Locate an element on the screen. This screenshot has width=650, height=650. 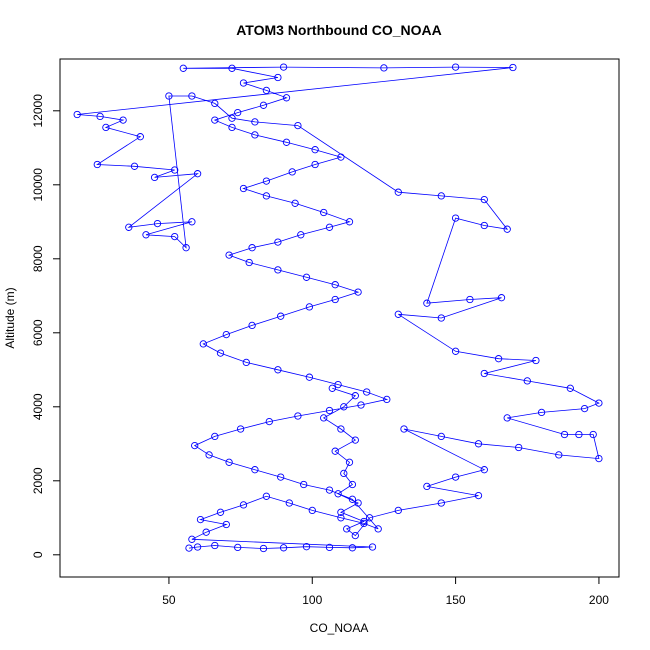
y-tick-label: 8000 is located at coordinates (38, 258).